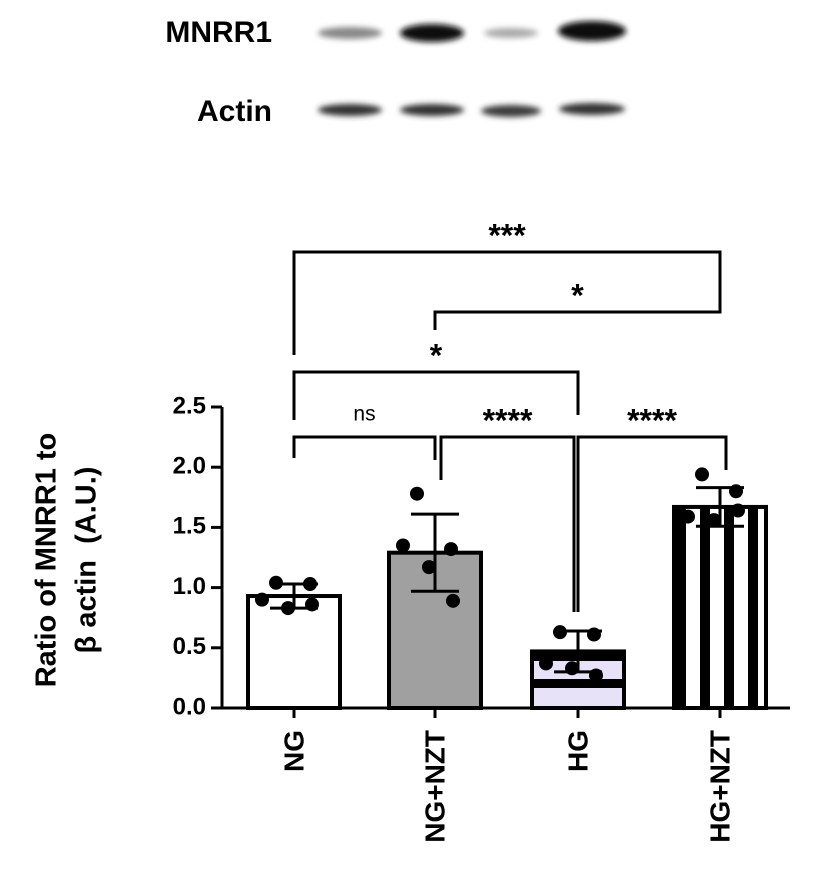 The width and height of the screenshot is (833, 884). What do you see at coordinates (189, 405) in the screenshot?
I see `y-tick-label: 2.5` at bounding box center [189, 405].